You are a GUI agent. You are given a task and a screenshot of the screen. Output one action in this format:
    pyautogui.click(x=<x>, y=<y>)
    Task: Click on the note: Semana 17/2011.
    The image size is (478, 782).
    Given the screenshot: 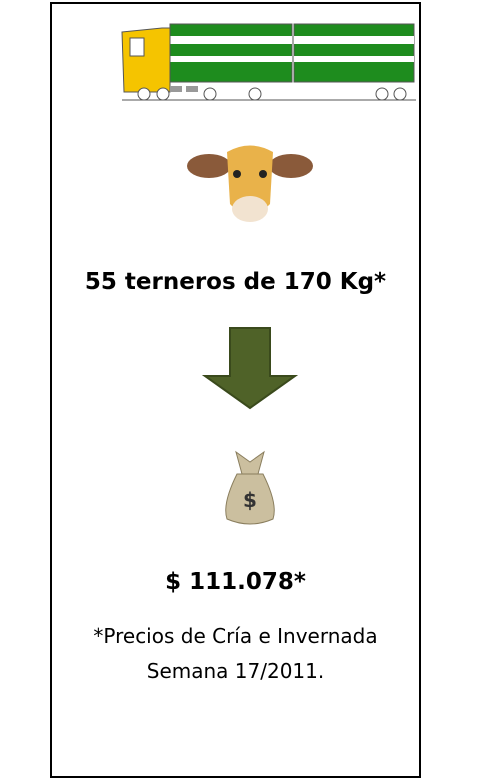 What is the action you would take?
    pyautogui.click(x=235, y=671)
    